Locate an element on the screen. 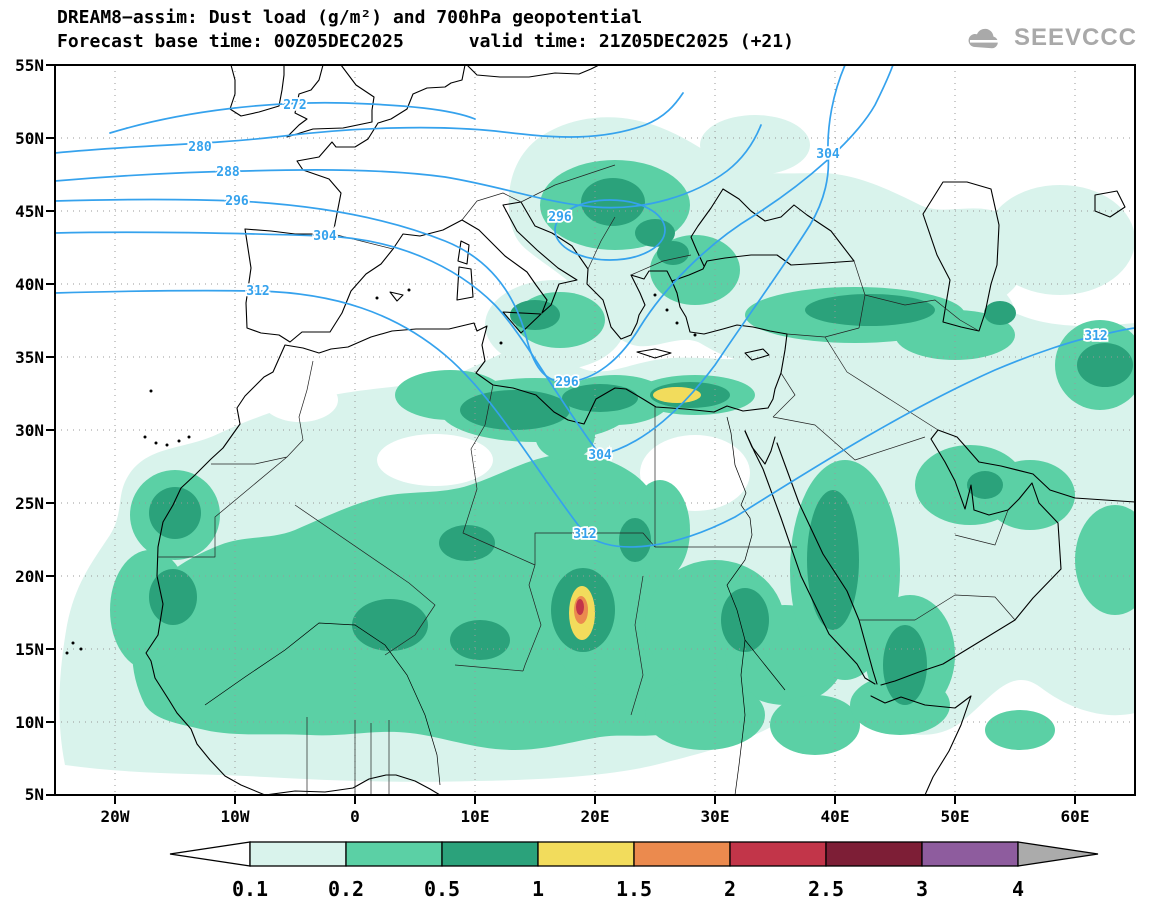  colorbar-tick-label: 2.5 is located at coordinates (826, 889).